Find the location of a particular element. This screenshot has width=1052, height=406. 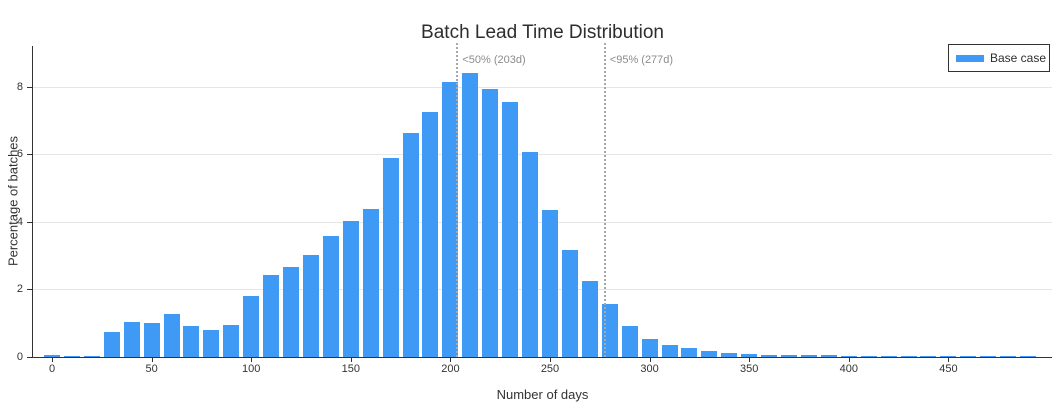

x-tick-label: 0 is located at coordinates (52, 369).